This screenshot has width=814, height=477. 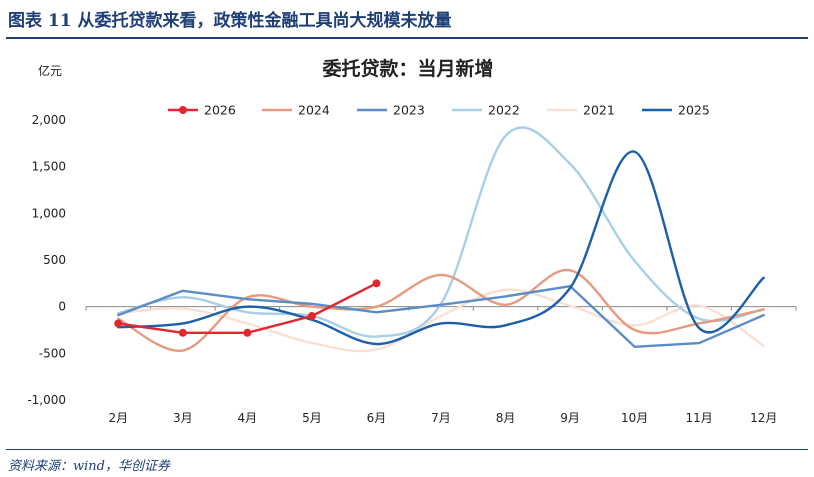 What do you see at coordinates (247, 308) in the screenshot?
I see `series-2026` at bounding box center [247, 308].